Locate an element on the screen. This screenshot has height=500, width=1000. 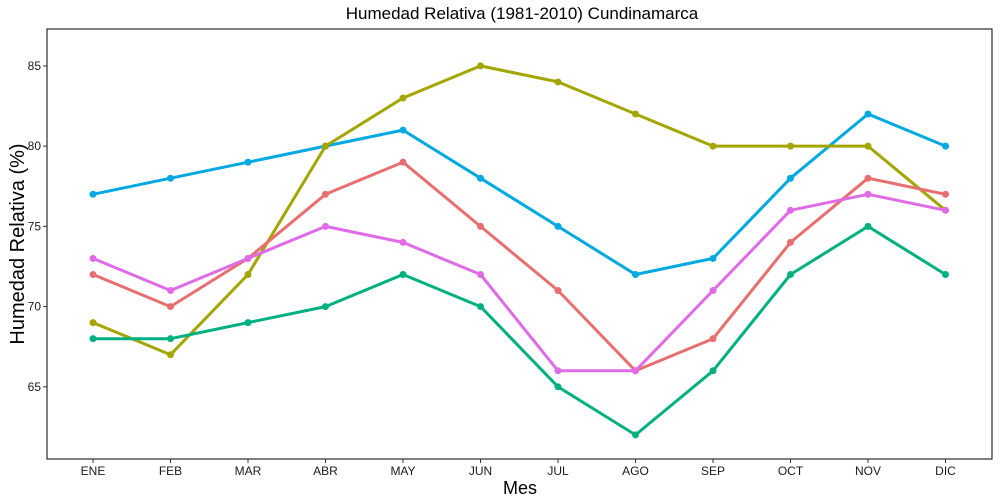
x-tick-label: ENE is located at coordinates (93, 471).